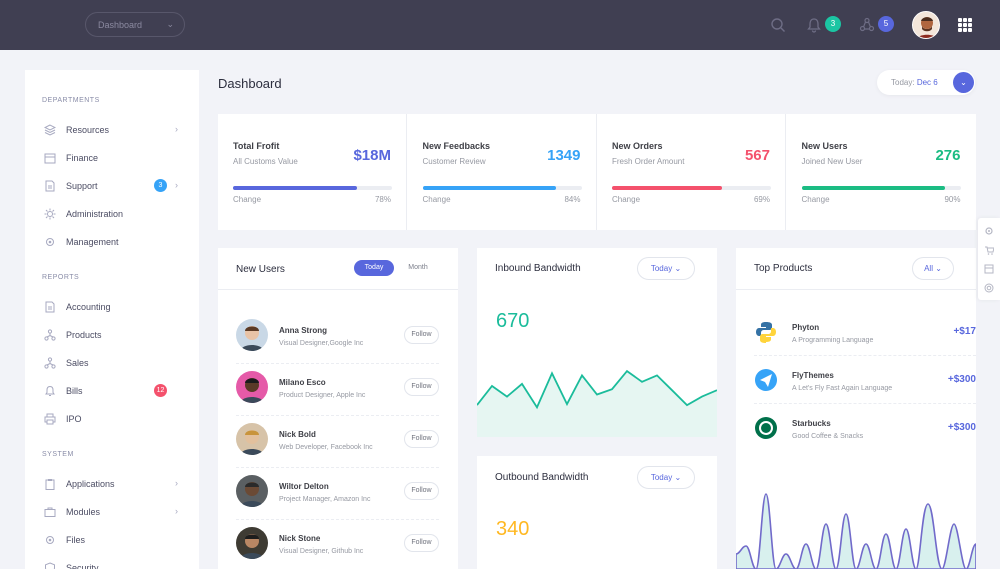 The width and height of the screenshot is (1000, 569). What do you see at coordinates (50, 335) in the screenshot?
I see `network-icon` at bounding box center [50, 335].